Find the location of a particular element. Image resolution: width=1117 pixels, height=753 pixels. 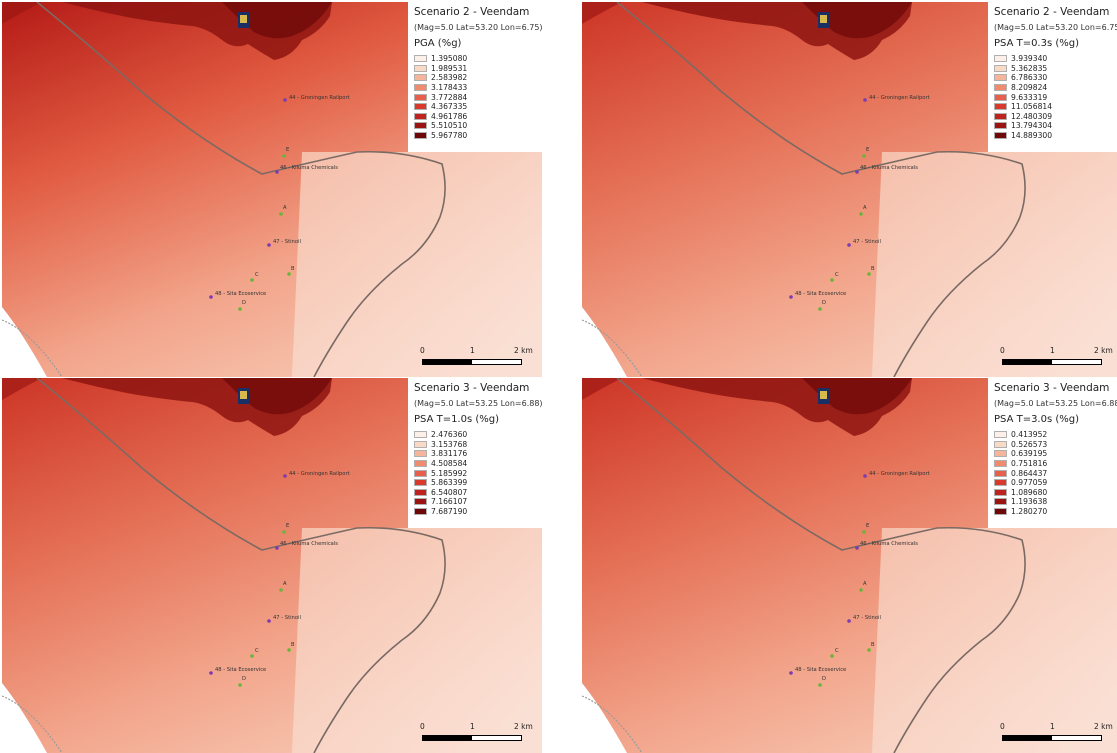

legend-subtitle: (Mag=5.0 Lat=53.25 Lon=6.88) is located at coordinates (1055, 403).